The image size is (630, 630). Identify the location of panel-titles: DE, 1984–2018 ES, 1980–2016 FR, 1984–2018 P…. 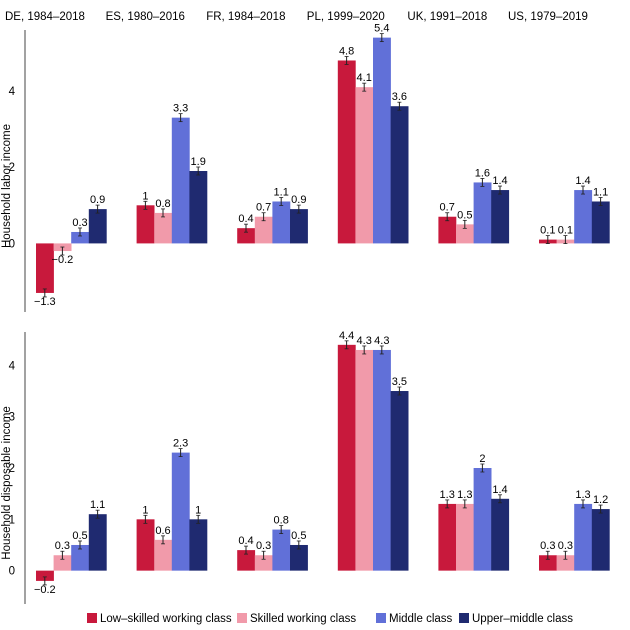
(296, 17).